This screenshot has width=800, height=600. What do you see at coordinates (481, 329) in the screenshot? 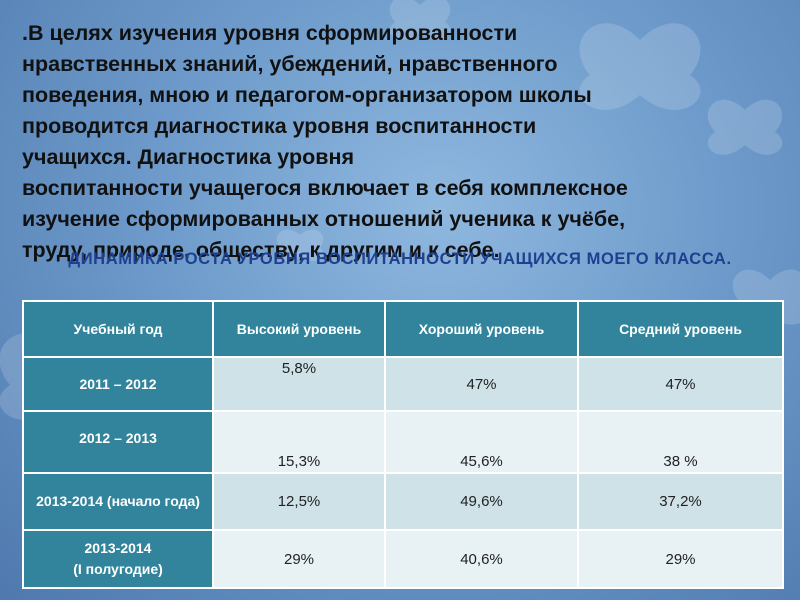
I see `header-good-level: Хороший уровень` at bounding box center [481, 329].